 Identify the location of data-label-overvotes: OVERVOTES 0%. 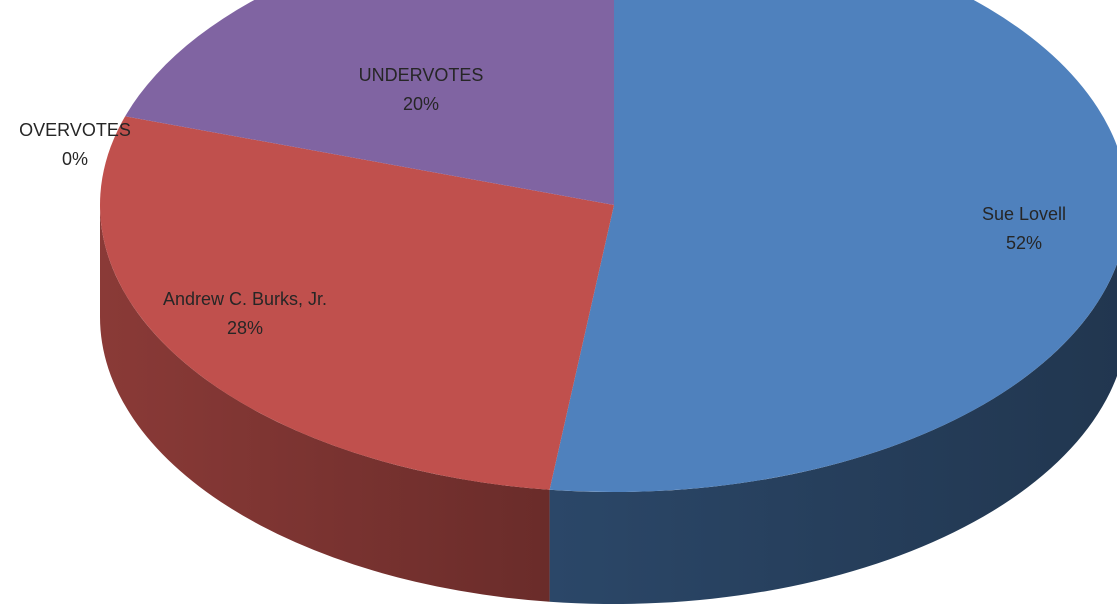
(75, 144).